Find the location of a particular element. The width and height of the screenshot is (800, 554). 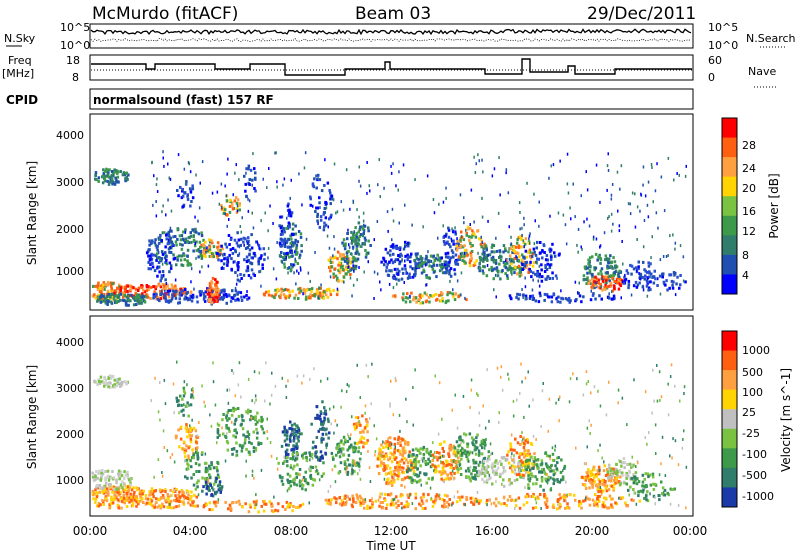

colorbar-segment is located at coordinates (729, 186).